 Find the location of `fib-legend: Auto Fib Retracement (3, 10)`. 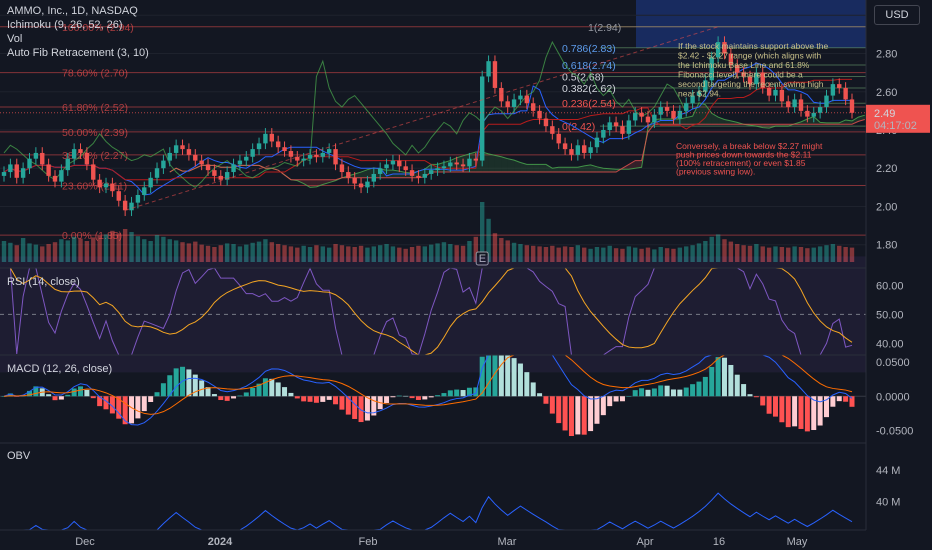

fib-legend: Auto Fib Retracement (3, 10) is located at coordinates (78, 53).